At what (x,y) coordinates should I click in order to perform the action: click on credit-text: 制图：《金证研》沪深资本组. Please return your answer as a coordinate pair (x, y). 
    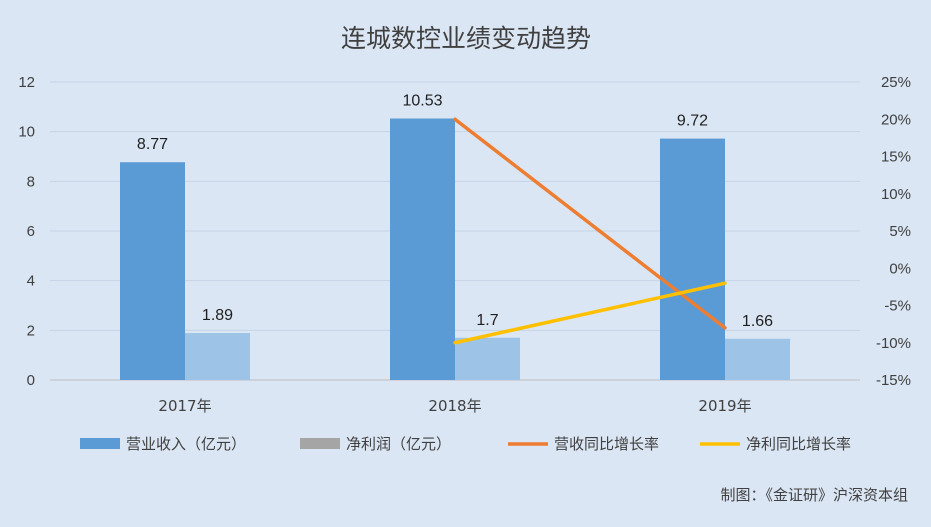
    Looking at the image, I should click on (814, 495).